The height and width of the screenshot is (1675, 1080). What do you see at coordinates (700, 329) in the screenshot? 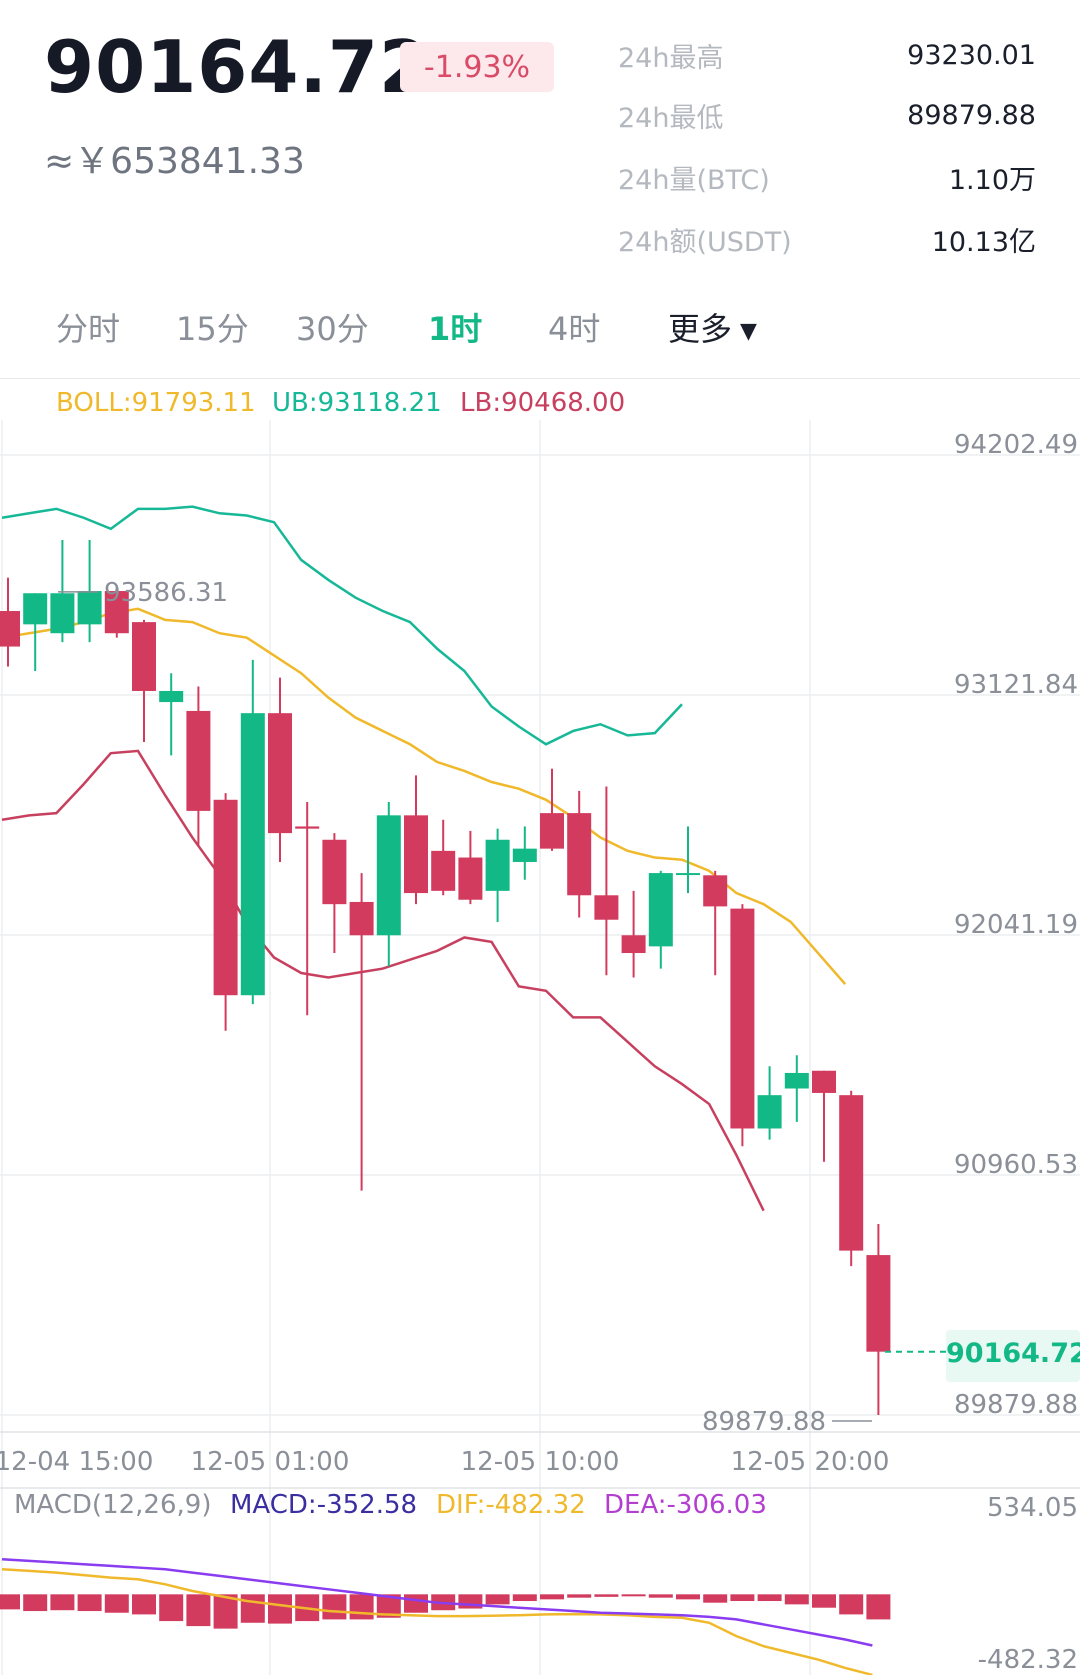
I see `tab-more-label: 更多` at bounding box center [700, 329].